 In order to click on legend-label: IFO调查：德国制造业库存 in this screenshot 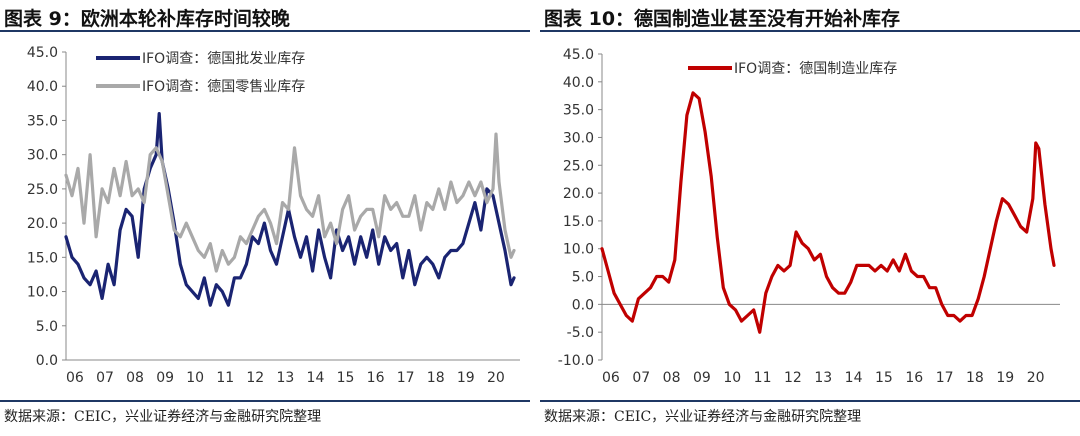, I will do `click(815, 69)`.